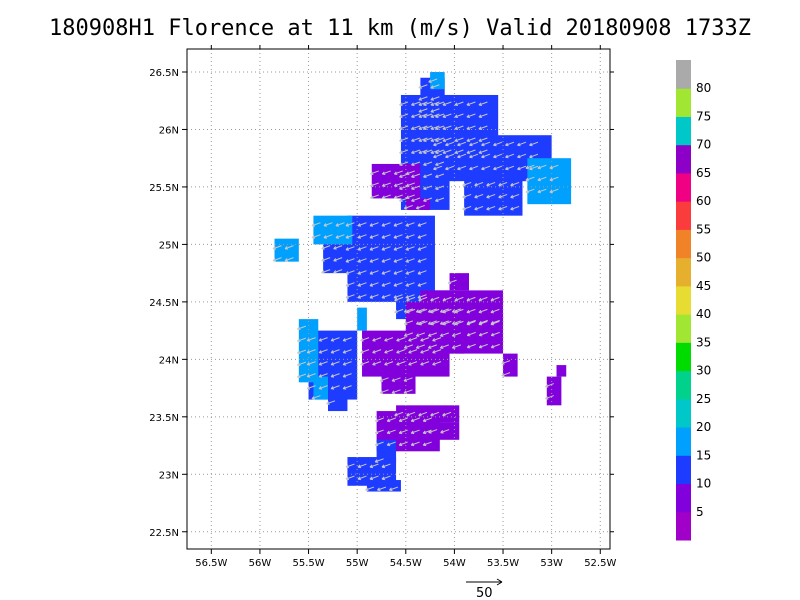  Describe the element at coordinates (703, 286) in the screenshot. I see `colorbar-label: 45` at that location.